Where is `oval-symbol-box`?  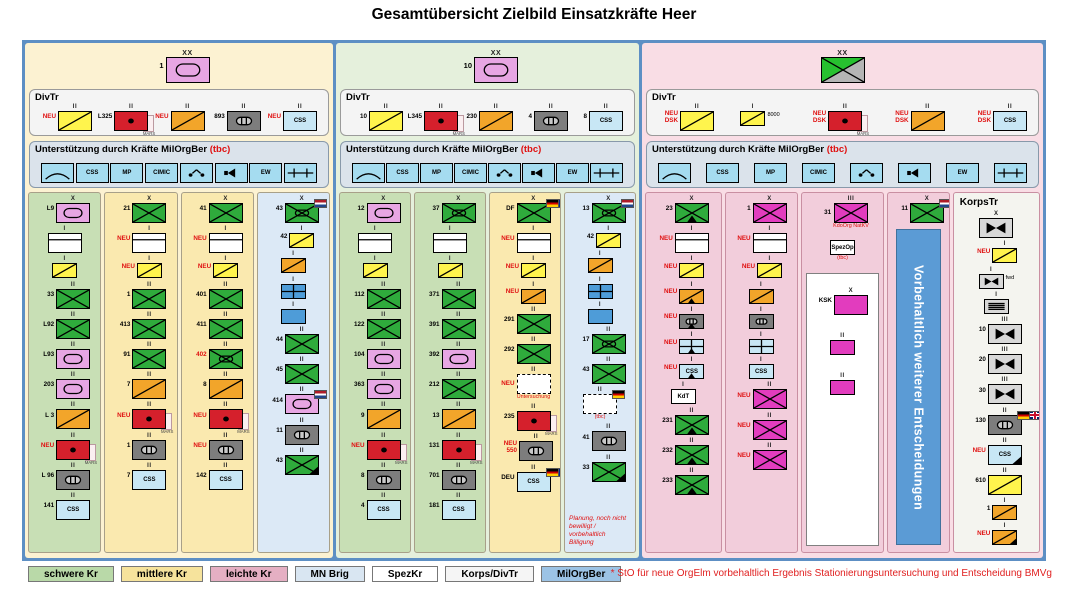
oval-symbol-box is located at coordinates (458, 358).